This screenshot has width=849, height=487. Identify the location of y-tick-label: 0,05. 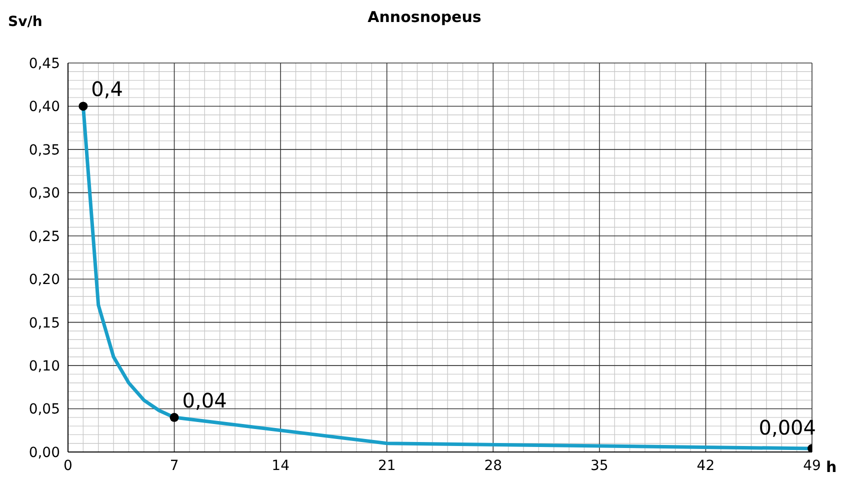
(44, 410).